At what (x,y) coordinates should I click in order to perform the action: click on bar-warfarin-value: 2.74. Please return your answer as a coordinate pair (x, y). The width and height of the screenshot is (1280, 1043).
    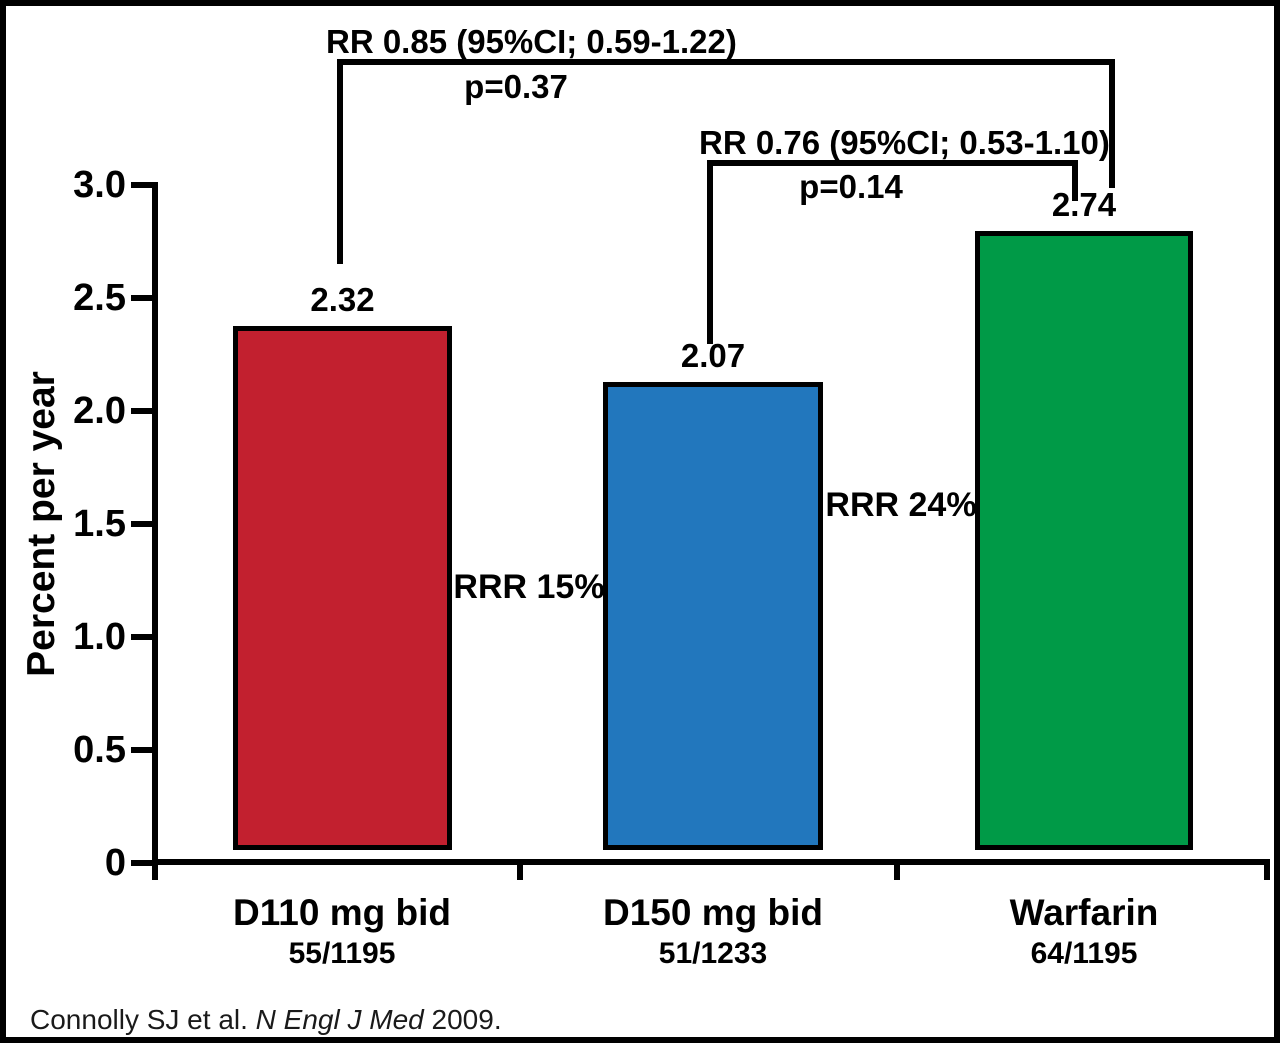
    Looking at the image, I should click on (1084, 204).